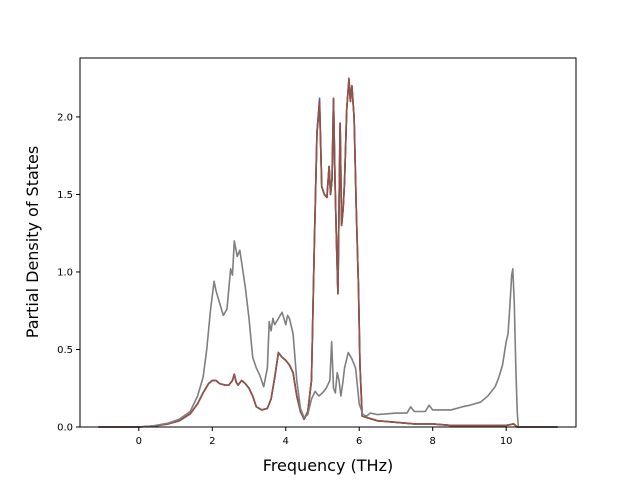 The width and height of the screenshot is (640, 485). What do you see at coordinates (433, 441) in the screenshot?
I see `x-tick-label: 8` at bounding box center [433, 441].